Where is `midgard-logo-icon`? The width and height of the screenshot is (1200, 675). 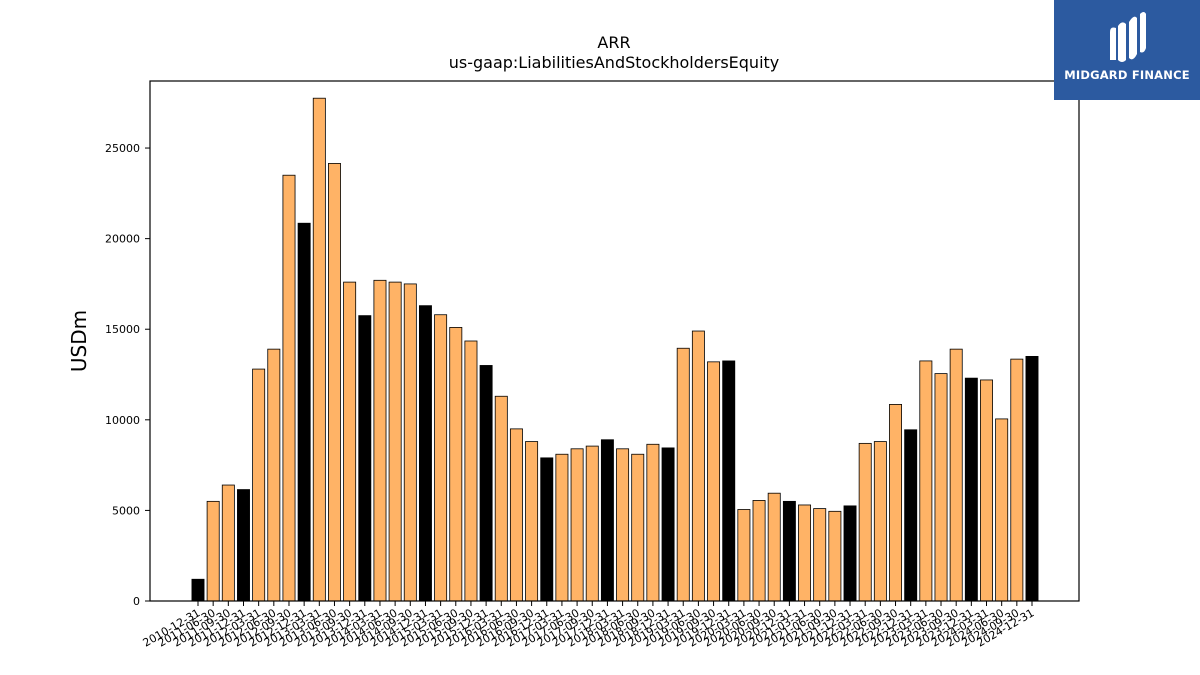
midgard-logo-icon is located at coordinates (1128, 37).